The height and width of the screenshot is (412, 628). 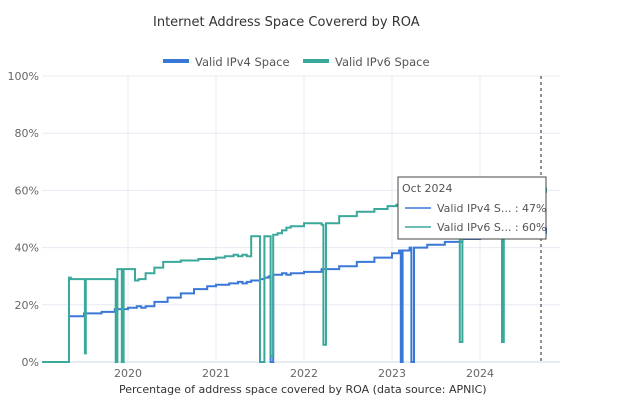 What do you see at coordinates (27, 190) in the screenshot?
I see `y-tick-label: 60%` at bounding box center [27, 190].